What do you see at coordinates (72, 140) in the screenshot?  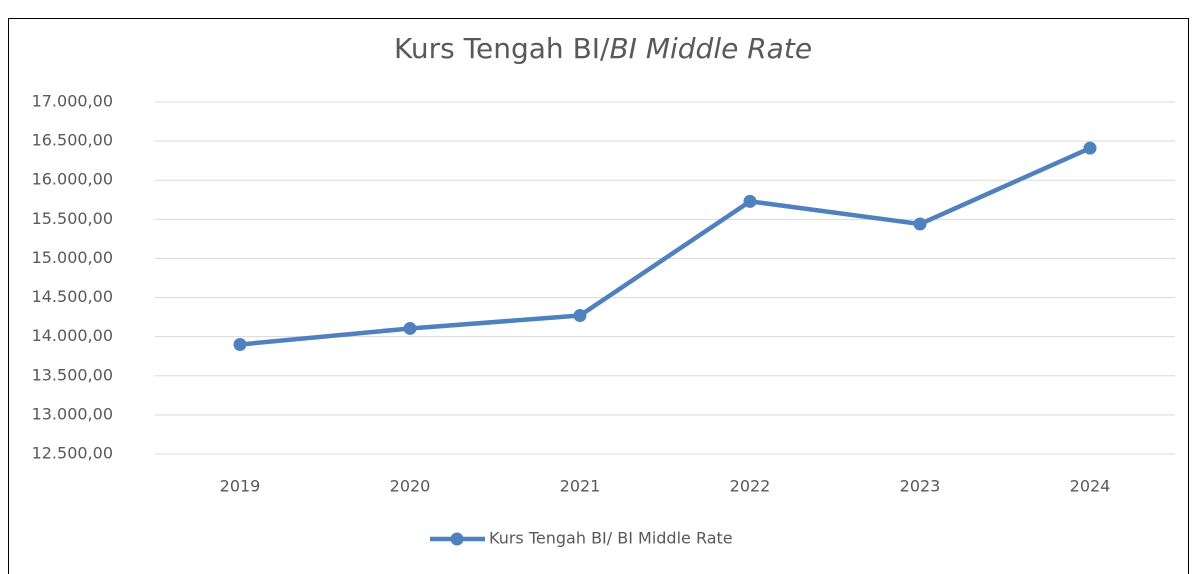 I see `y-tick-label: 16.500,00` at bounding box center [72, 140].